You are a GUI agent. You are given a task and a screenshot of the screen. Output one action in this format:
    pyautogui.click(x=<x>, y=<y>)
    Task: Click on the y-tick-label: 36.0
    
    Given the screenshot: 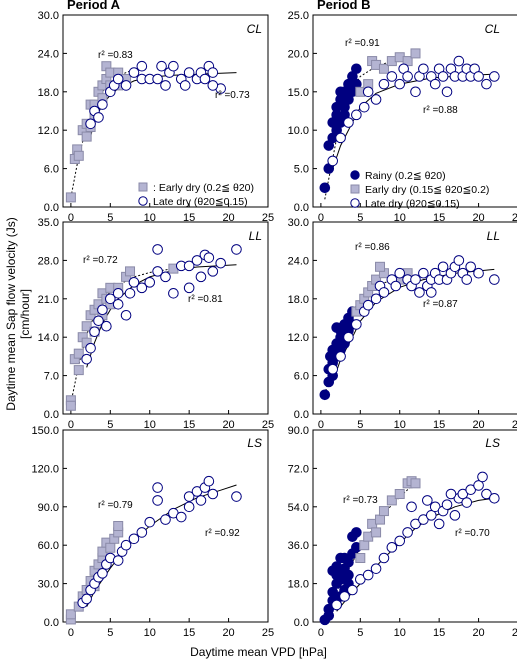 What is the action you would take?
    pyautogui.click(x=298, y=546)
    